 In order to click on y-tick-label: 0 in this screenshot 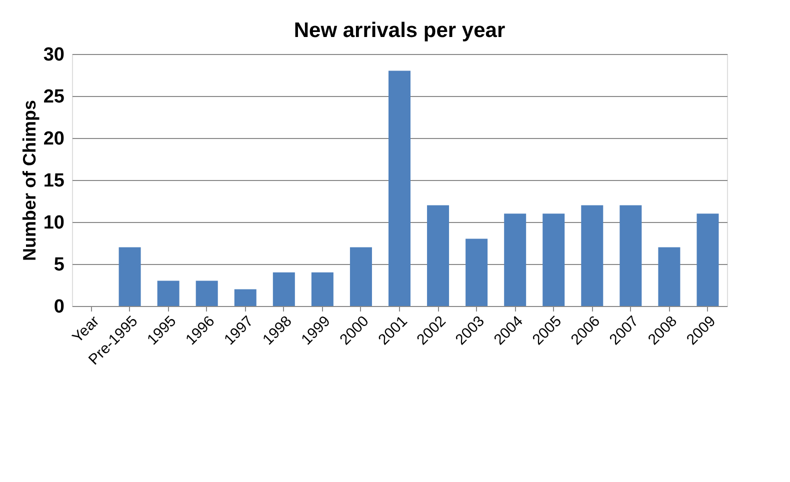, I will do `click(59, 307)`.